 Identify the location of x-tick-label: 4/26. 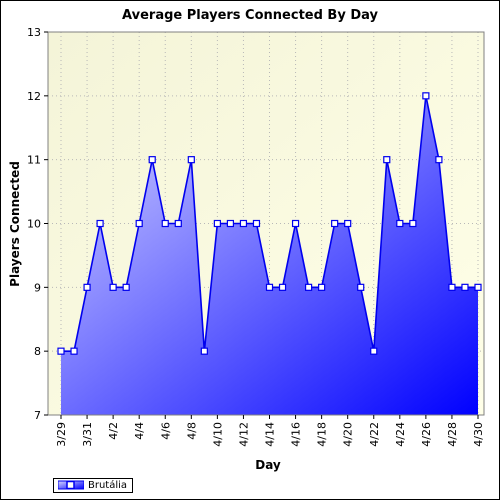
(426, 434).